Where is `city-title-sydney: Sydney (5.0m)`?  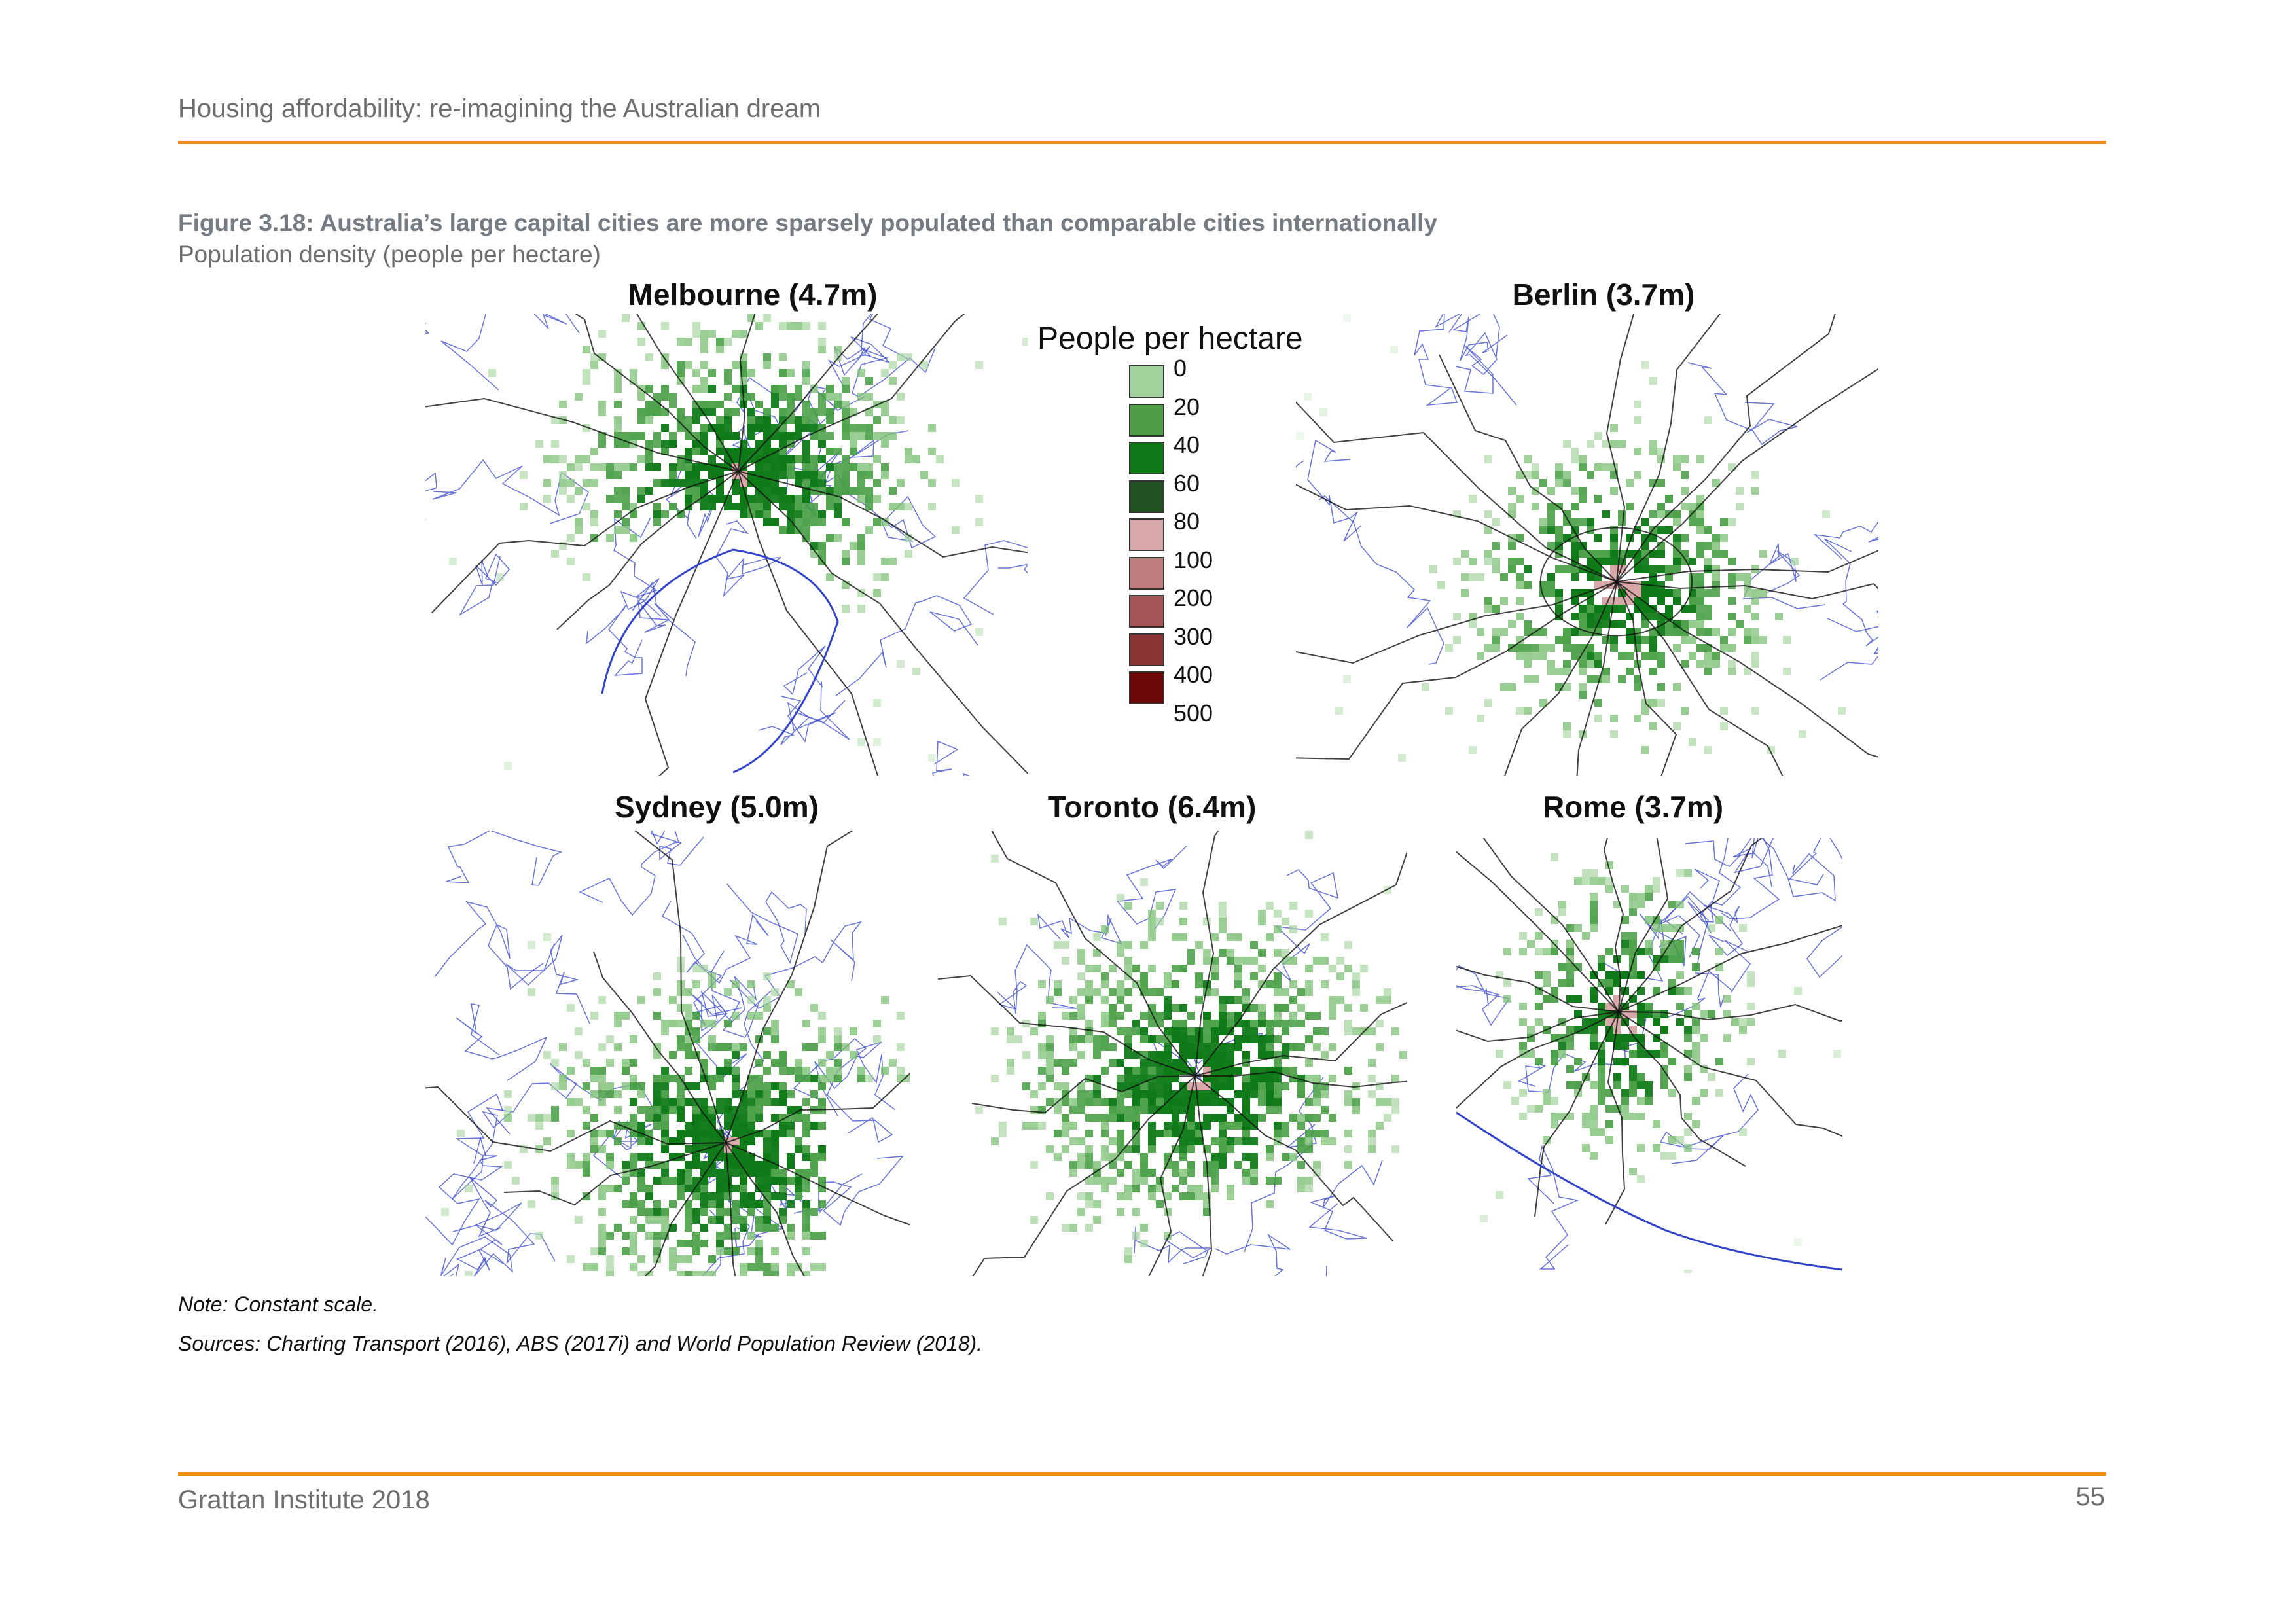 city-title-sydney: Sydney (5.0m) is located at coordinates (717, 807).